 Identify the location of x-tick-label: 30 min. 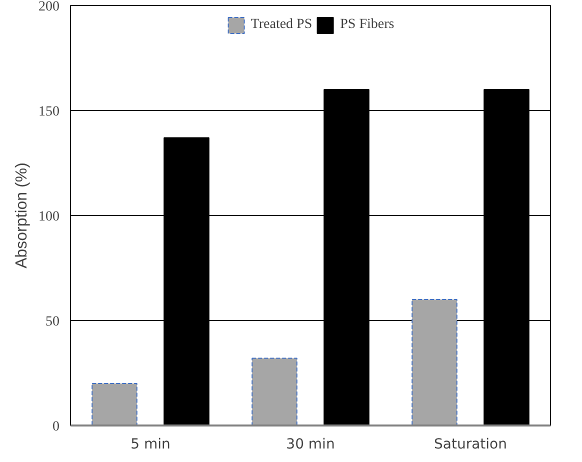
(310, 444).